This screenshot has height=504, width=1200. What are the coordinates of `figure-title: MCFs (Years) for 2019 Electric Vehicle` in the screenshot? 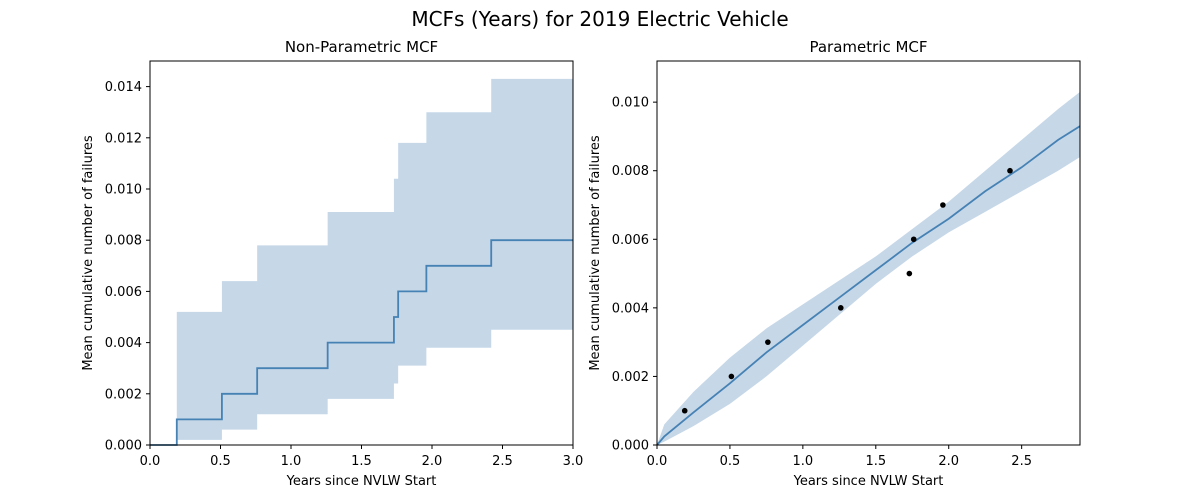 It's located at (599, 19).